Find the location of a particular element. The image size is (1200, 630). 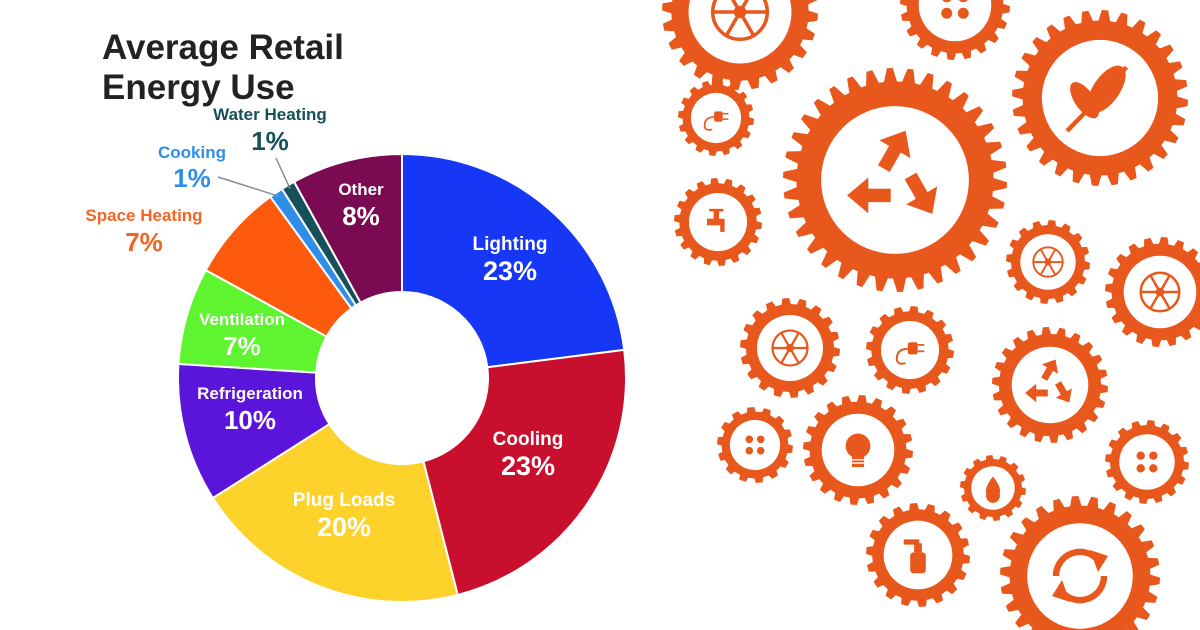

gear-dots-right is located at coordinates (1147, 462).